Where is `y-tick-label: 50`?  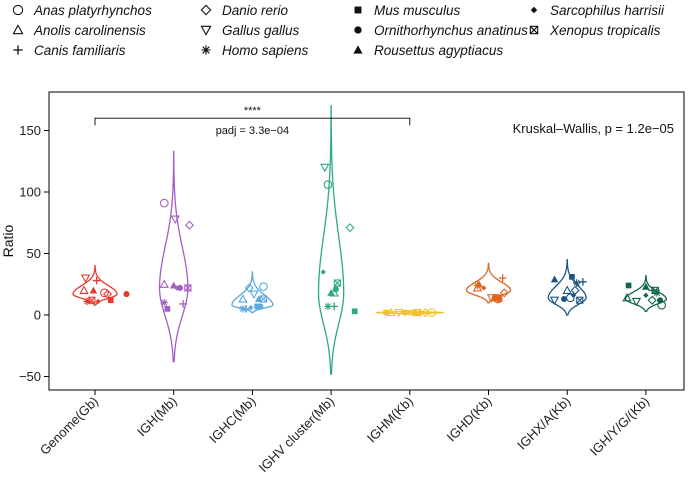 y-tick-label: 50 is located at coordinates (34, 253).